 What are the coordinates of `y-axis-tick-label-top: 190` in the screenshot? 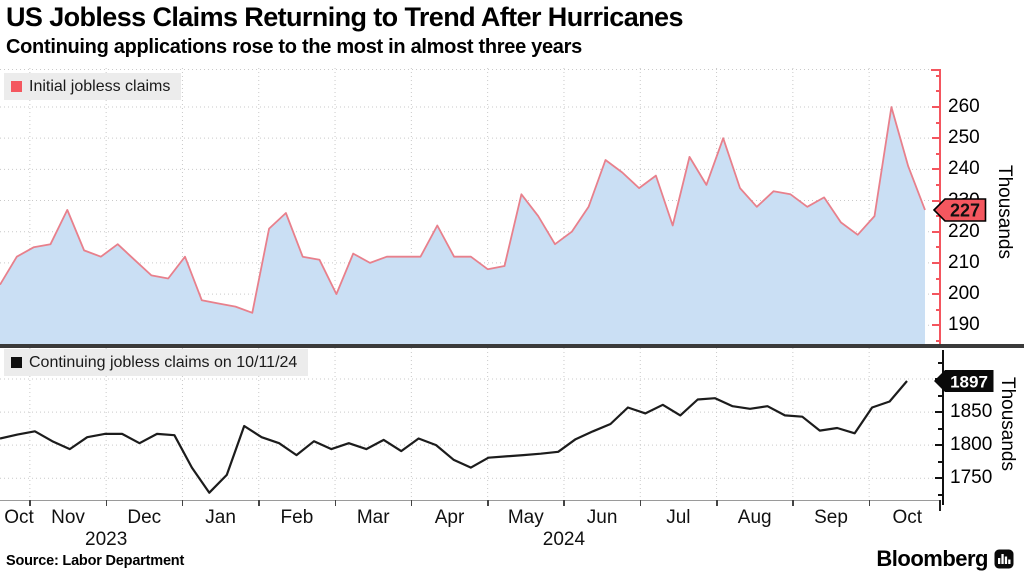 It's located at (964, 325).